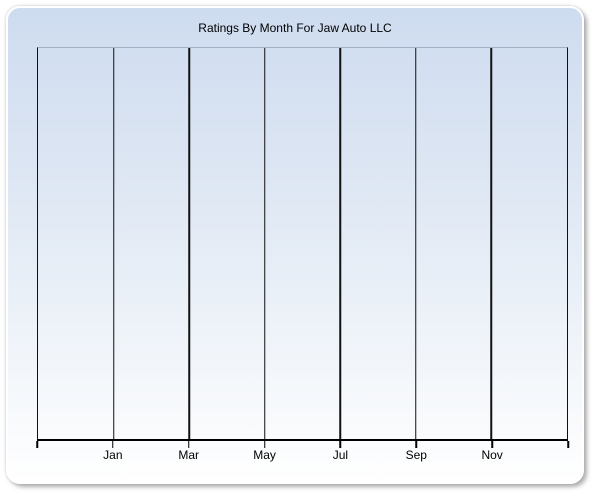  I want to click on x-axis-label-jan: Jan, so click(113, 455).